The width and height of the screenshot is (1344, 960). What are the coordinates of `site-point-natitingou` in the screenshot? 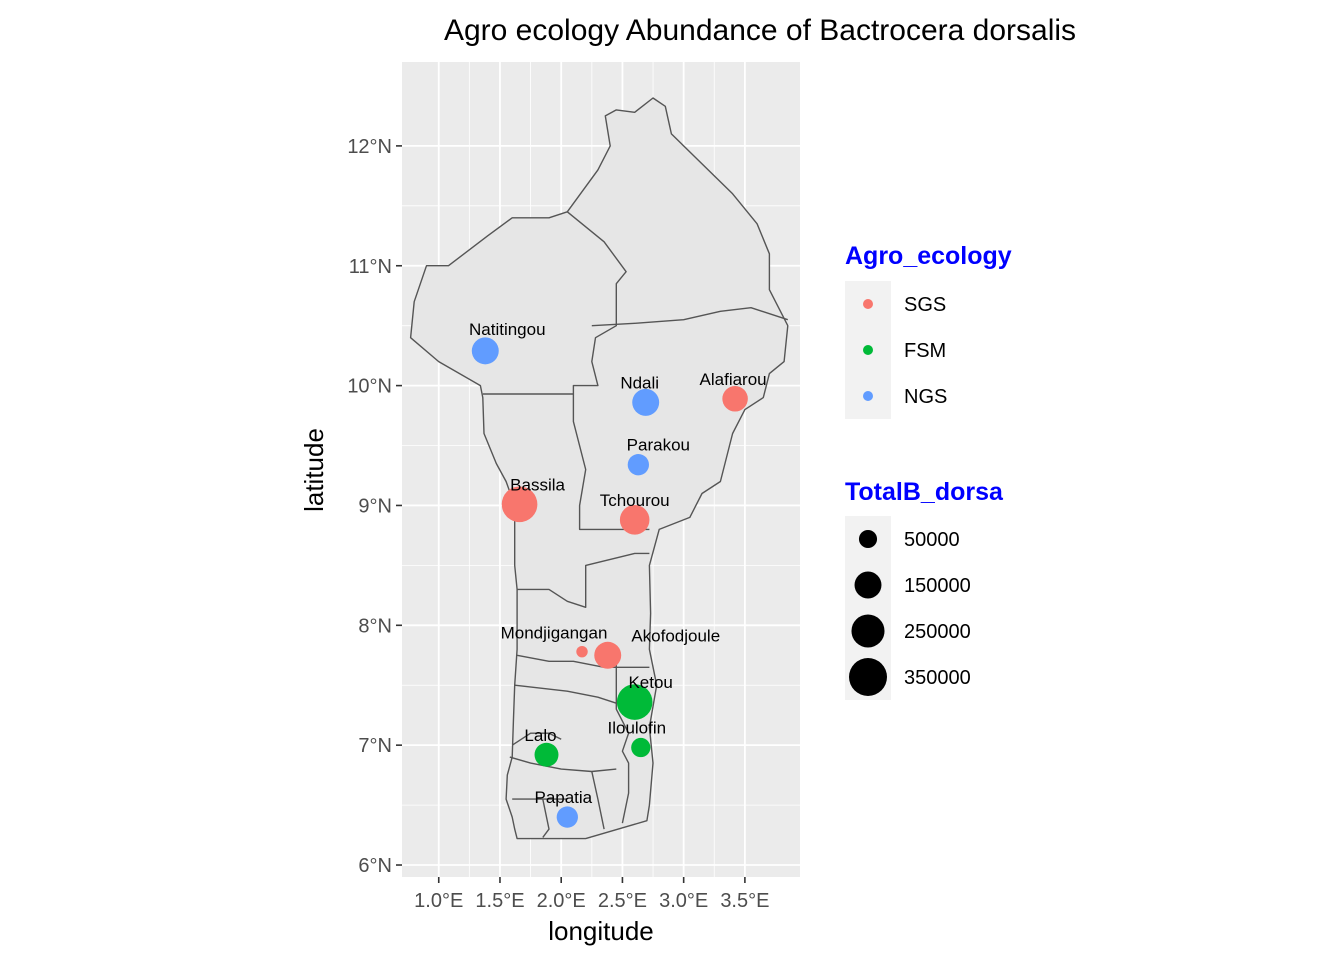 It's located at (485, 351).